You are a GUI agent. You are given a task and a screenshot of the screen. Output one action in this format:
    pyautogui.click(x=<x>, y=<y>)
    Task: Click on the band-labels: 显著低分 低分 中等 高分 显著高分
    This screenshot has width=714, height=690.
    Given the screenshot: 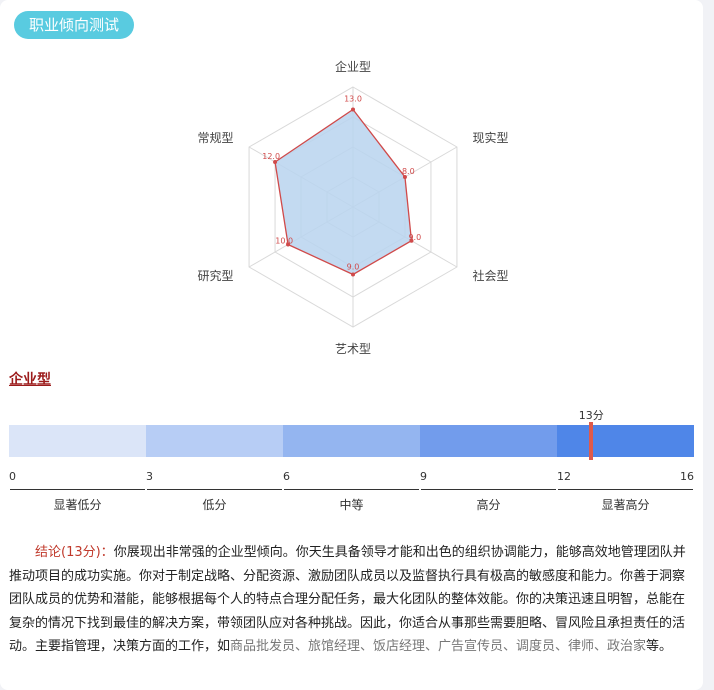 What is the action you would take?
    pyautogui.click(x=351, y=501)
    